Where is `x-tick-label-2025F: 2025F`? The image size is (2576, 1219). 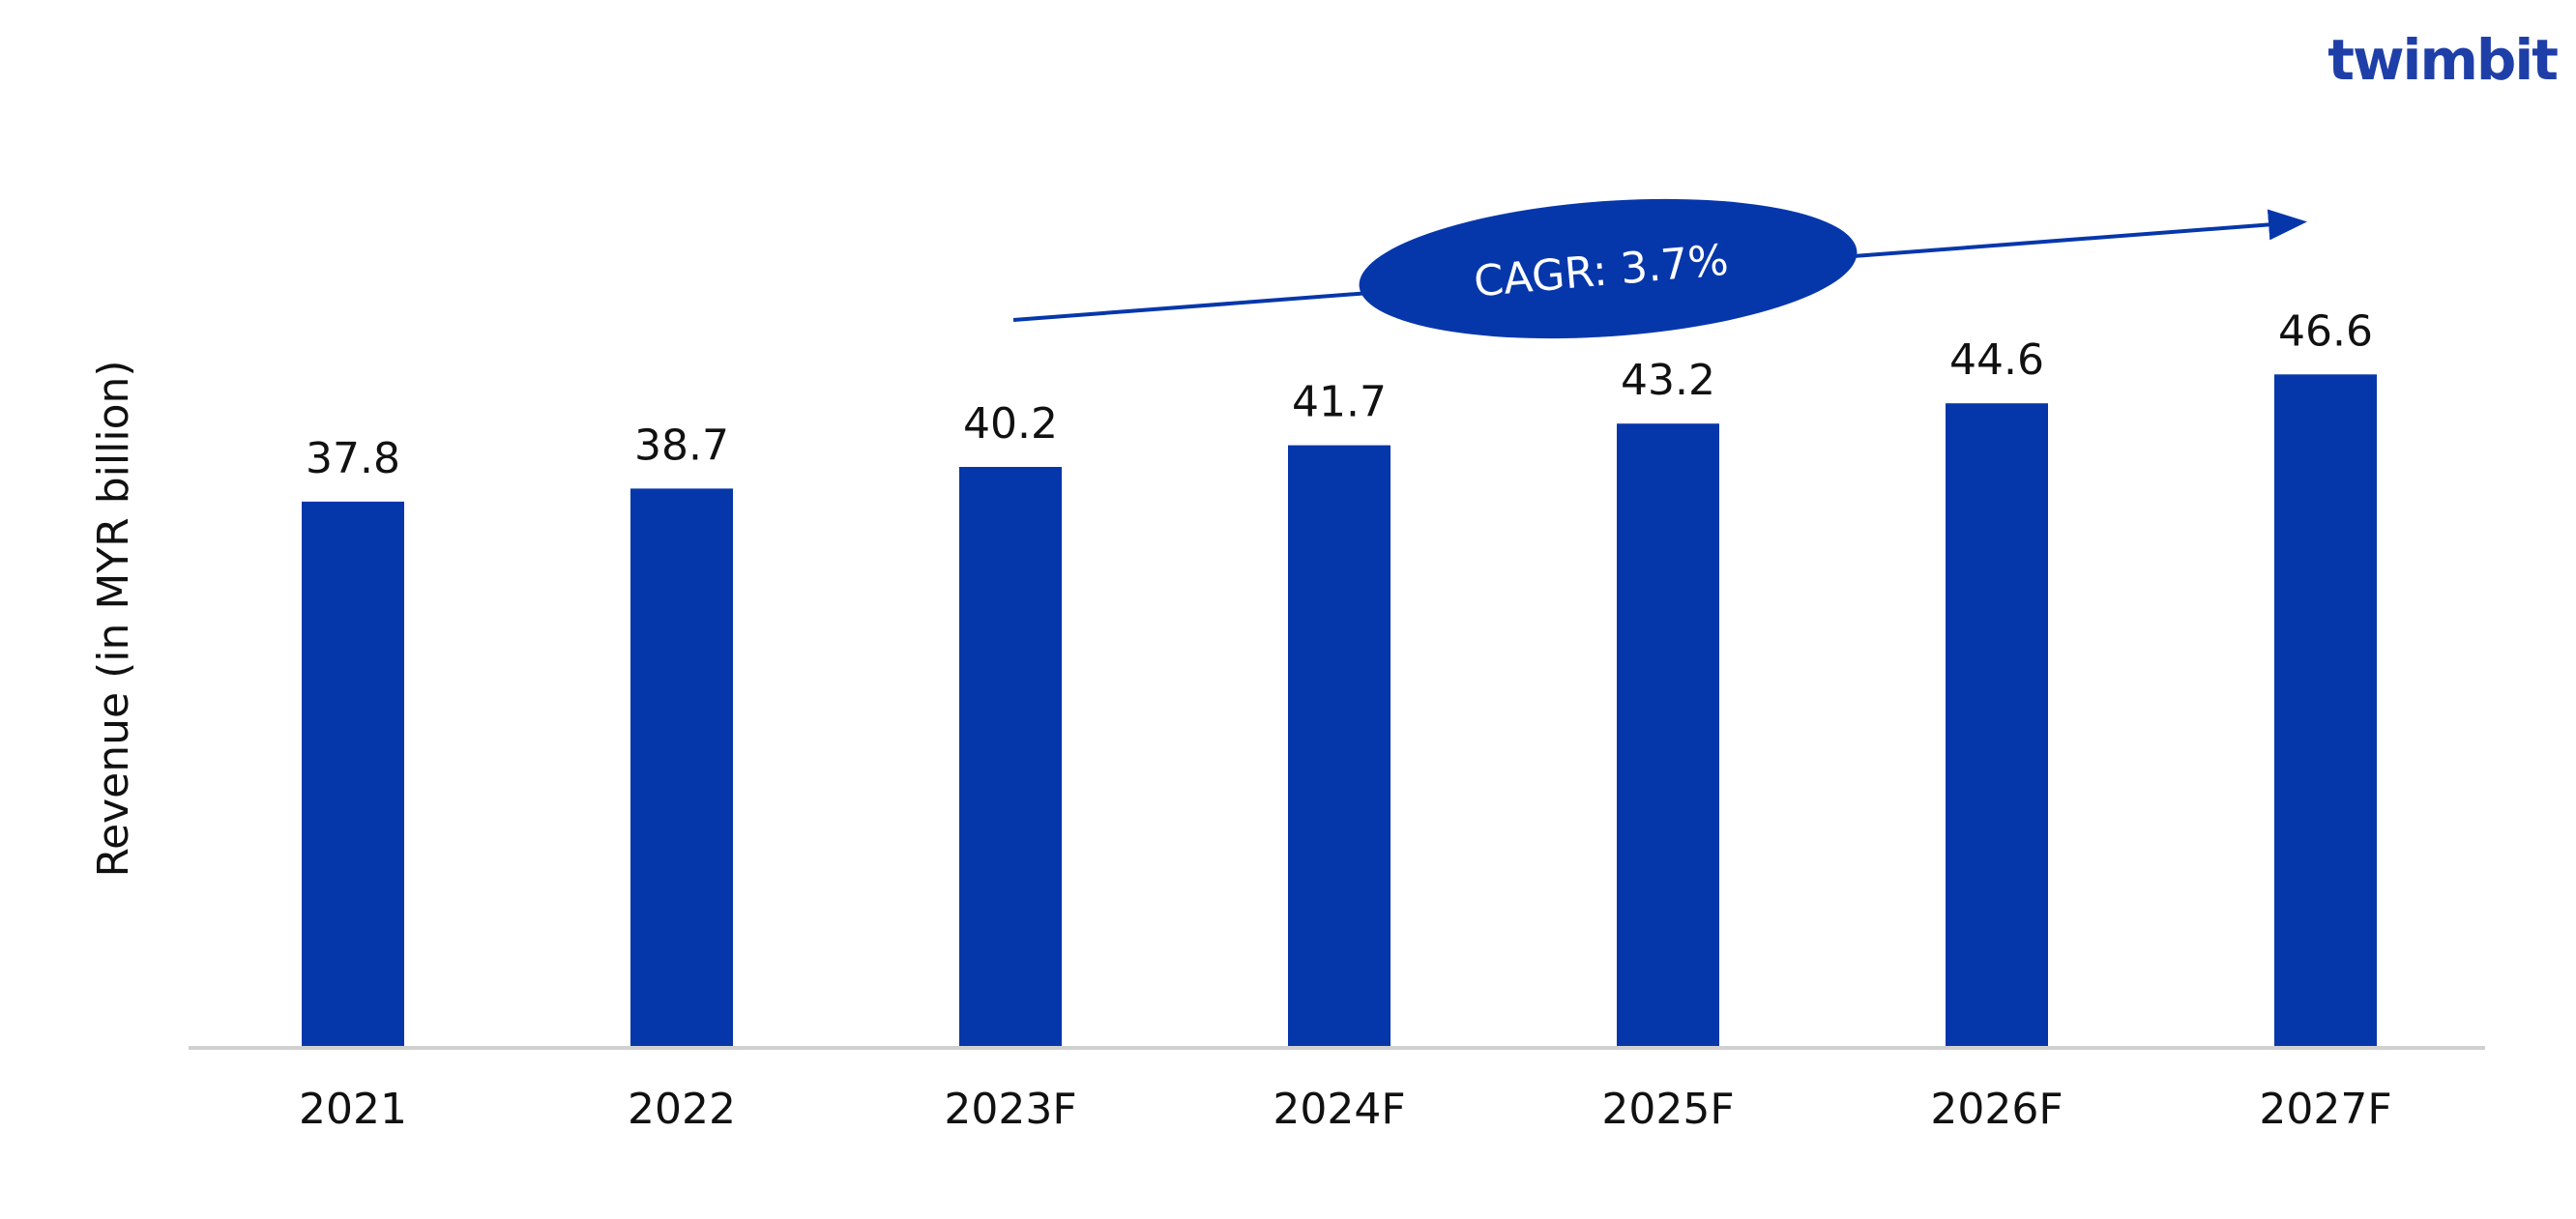 x-tick-label-2025F: 2025F is located at coordinates (1667, 1110).